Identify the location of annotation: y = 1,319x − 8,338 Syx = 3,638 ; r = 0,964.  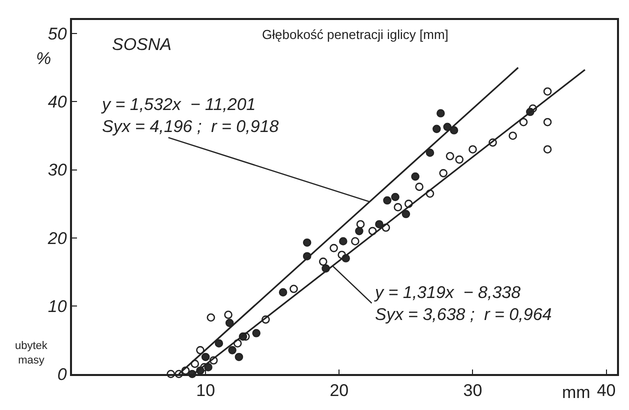
(463, 303).